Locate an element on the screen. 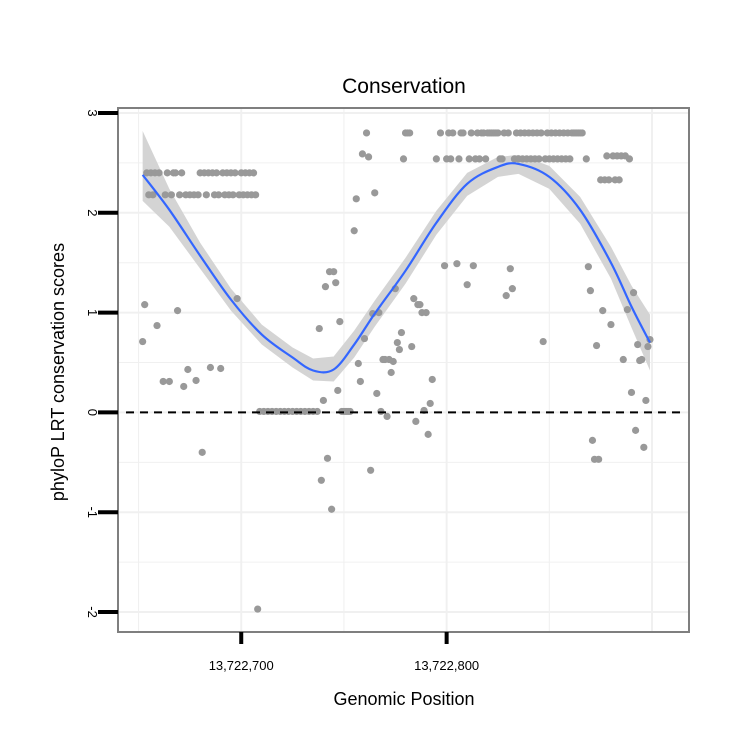 This screenshot has height=750, width=750. x-axis-title: Genomic Position is located at coordinates (403, 699).